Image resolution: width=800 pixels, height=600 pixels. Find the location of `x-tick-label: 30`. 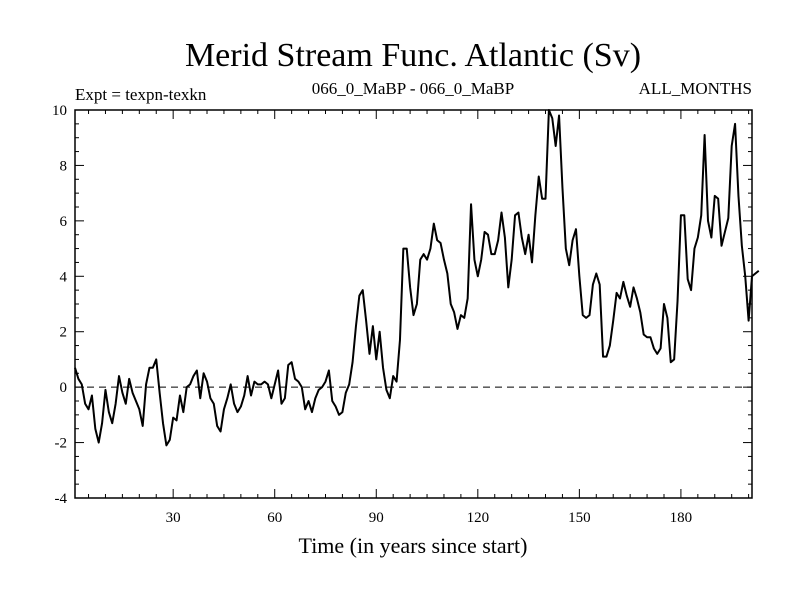

x-tick-label: 30 is located at coordinates (173, 518).